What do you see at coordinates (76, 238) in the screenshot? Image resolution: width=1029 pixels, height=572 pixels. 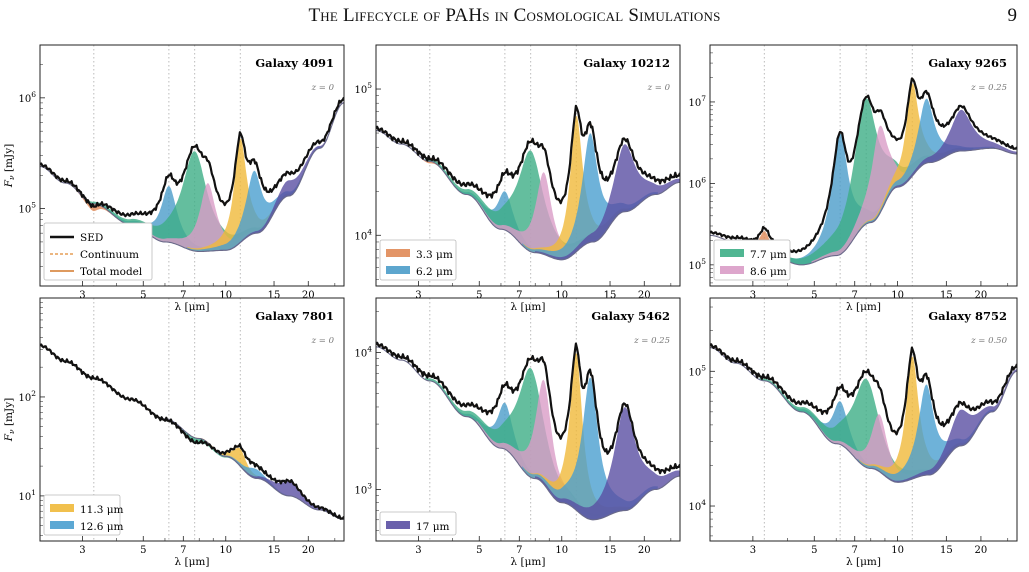 I see `legend-item: SED` at bounding box center [76, 238].